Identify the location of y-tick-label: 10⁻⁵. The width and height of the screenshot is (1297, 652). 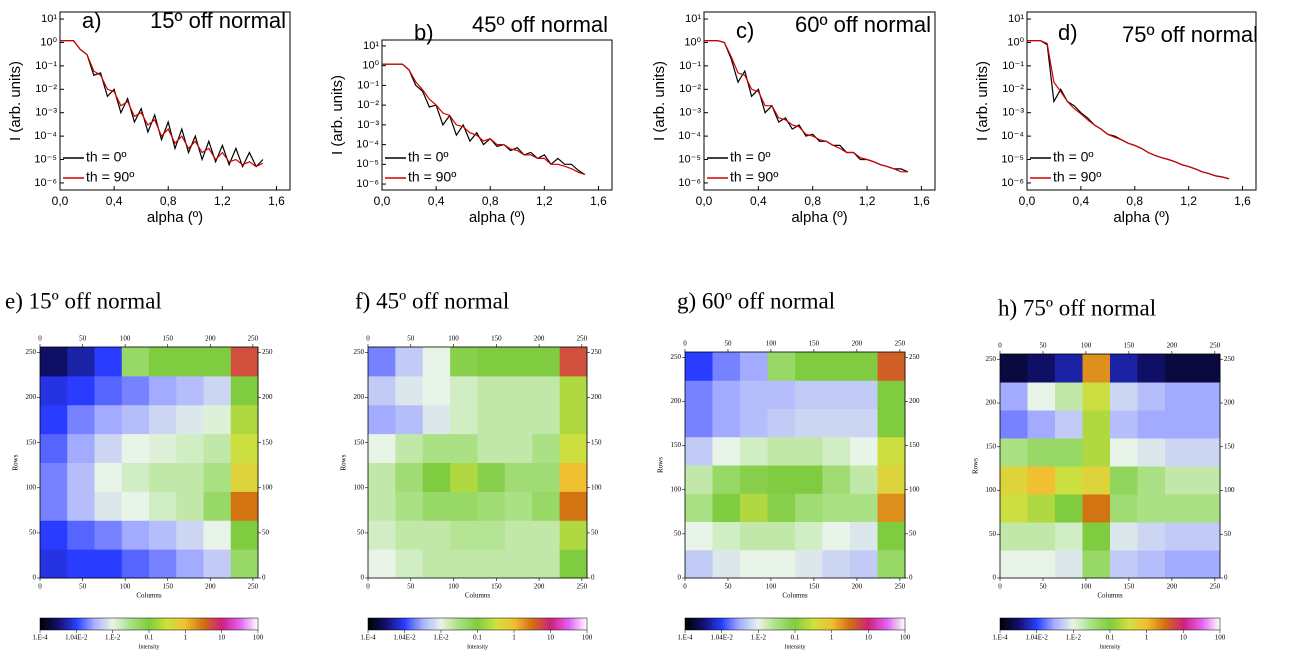
(45, 159).